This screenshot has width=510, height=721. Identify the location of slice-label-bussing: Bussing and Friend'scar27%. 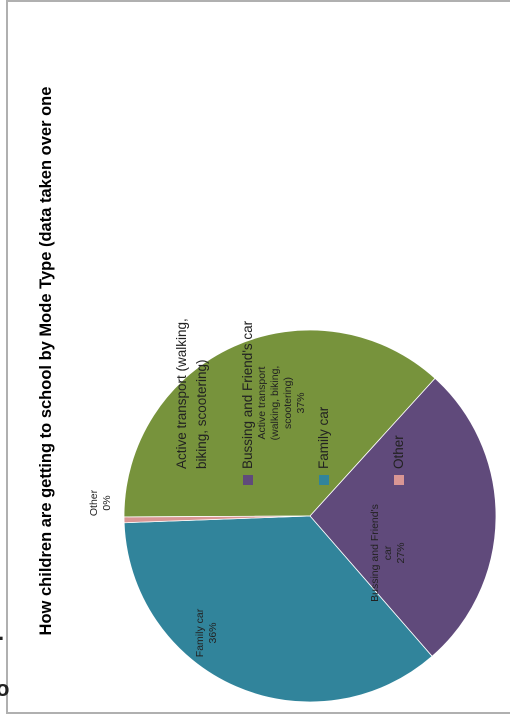
(388, 553).